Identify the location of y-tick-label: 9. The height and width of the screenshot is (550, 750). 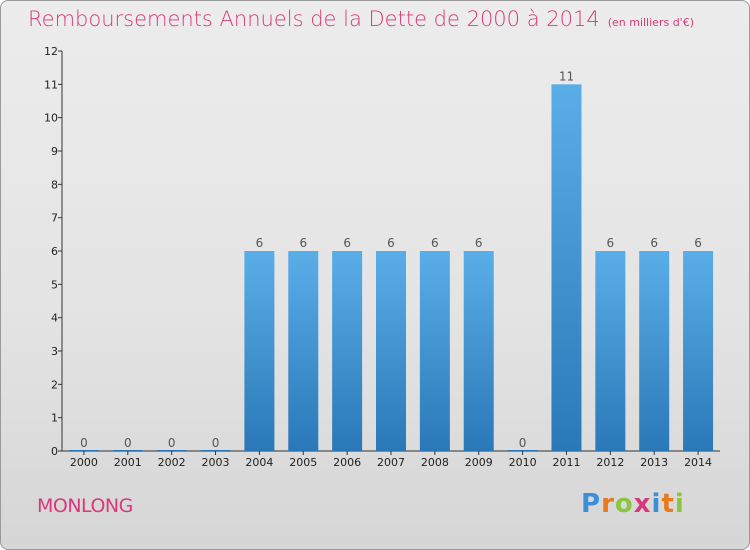
(54, 151).